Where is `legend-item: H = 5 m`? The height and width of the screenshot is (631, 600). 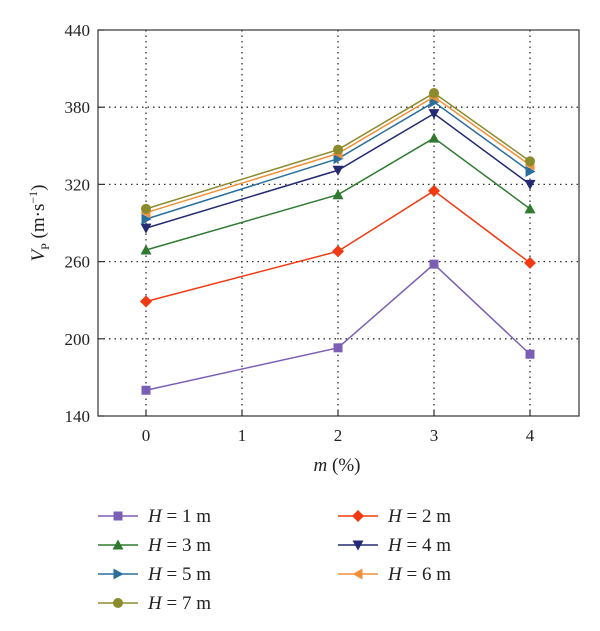 legend-item: H = 5 m is located at coordinates (154, 574).